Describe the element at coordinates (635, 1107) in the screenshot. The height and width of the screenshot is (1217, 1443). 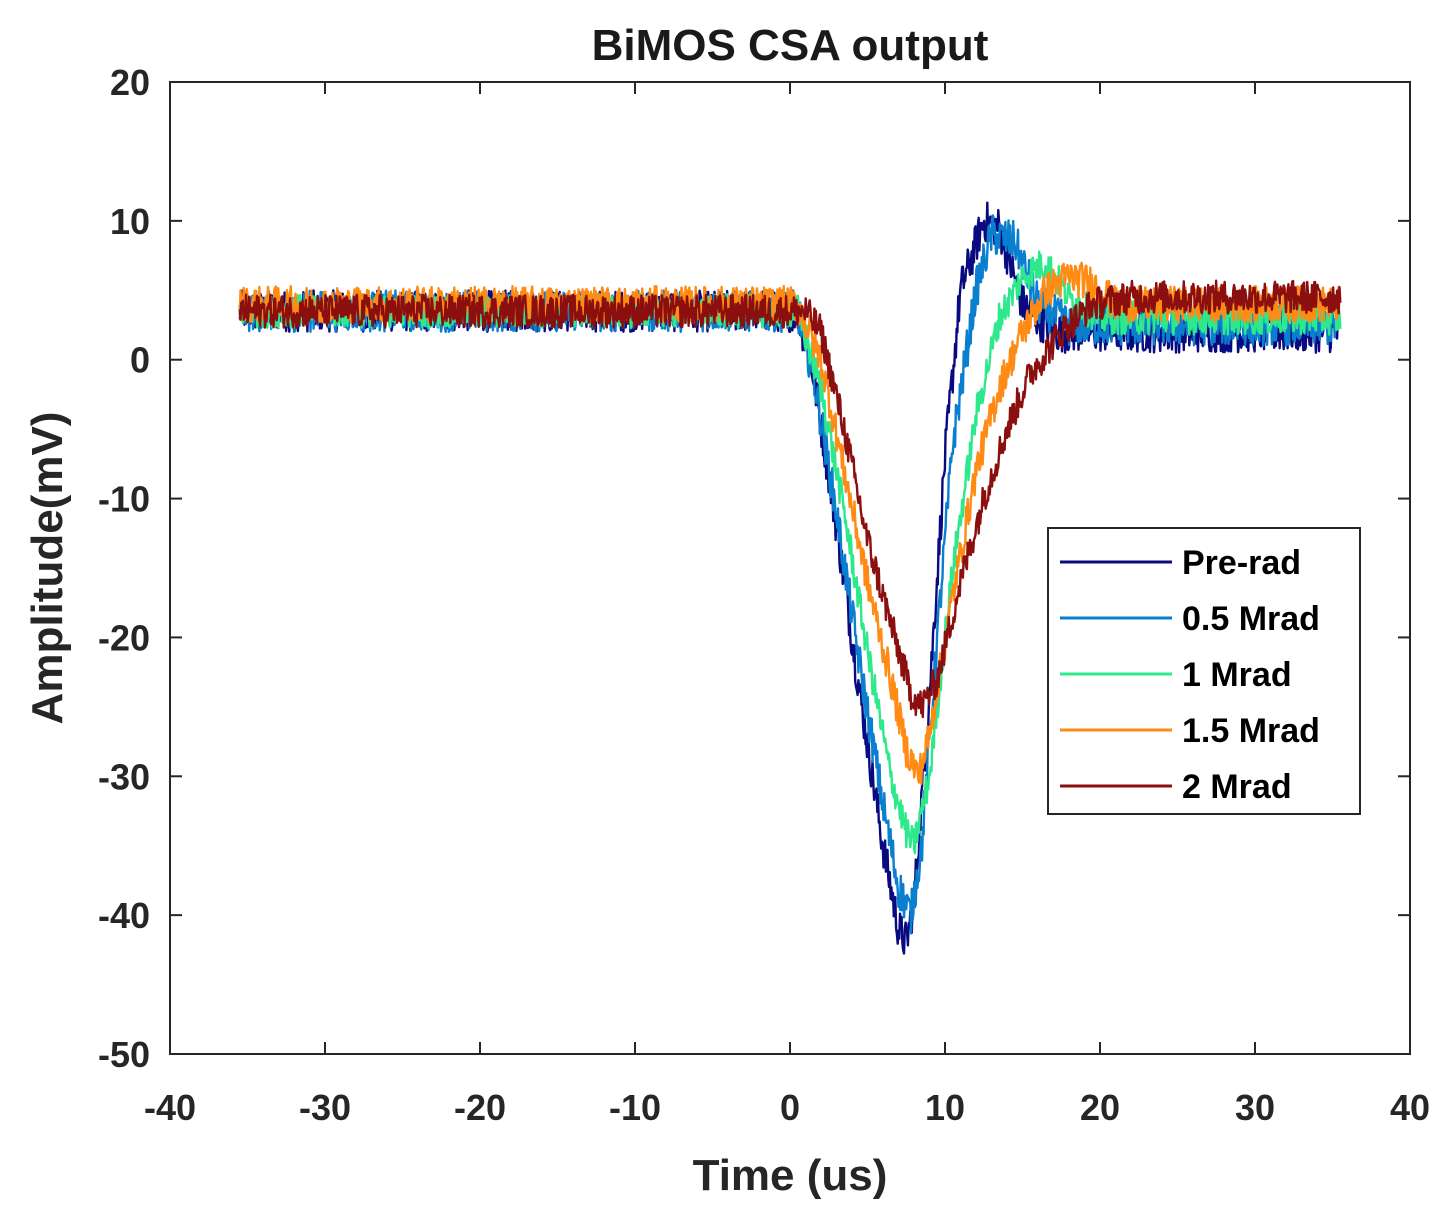
I see `x-tick-label: -10` at that location.